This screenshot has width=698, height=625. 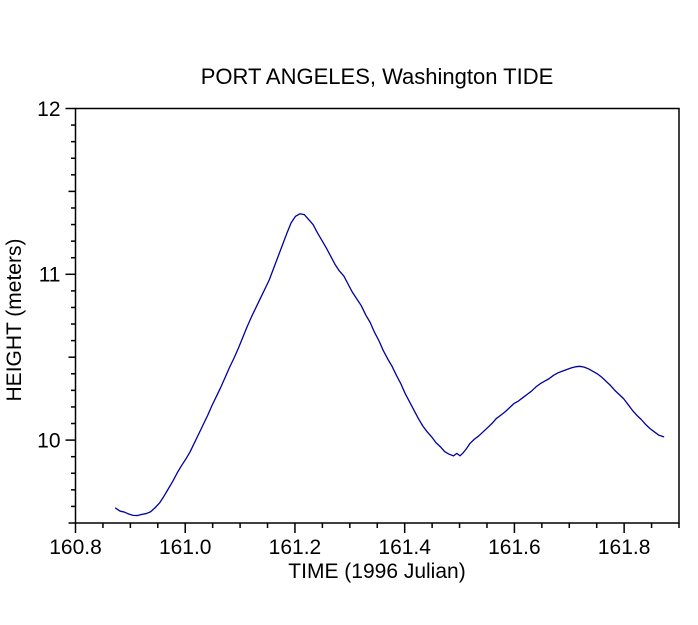 I want to click on x-axis-ticks, so click(x=377, y=528).